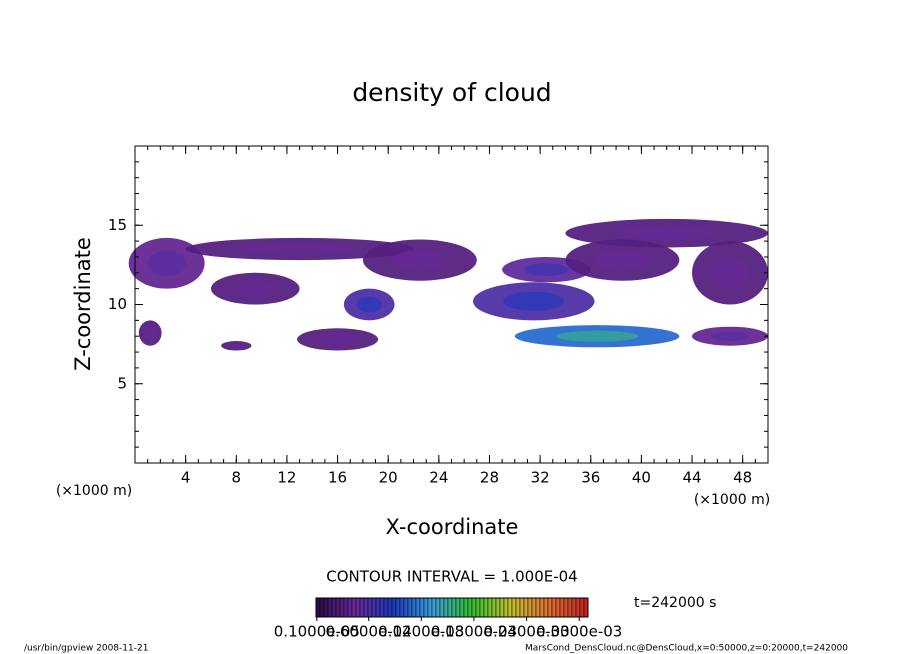 The image size is (904, 654). I want to click on x-unit: (×1000 m), so click(732, 500).